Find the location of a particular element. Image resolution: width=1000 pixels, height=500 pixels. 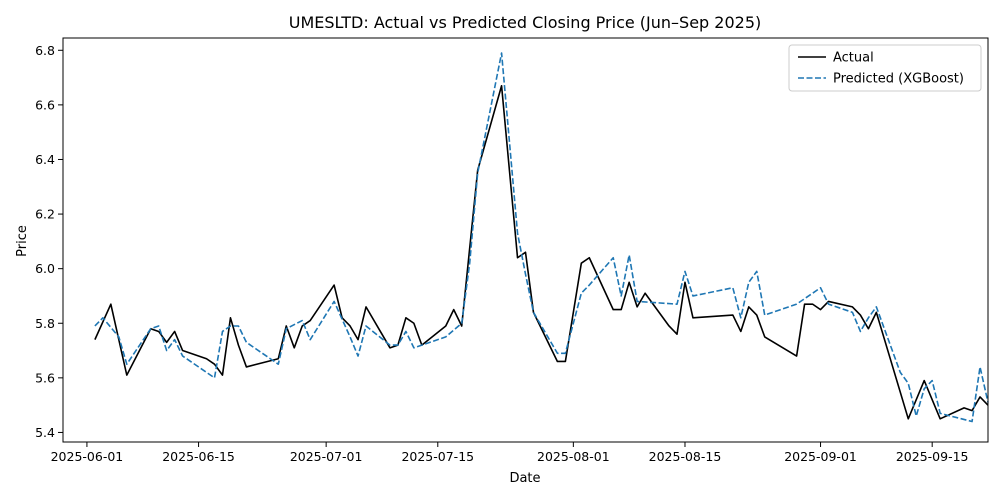

x-axis-label: Date is located at coordinates (524, 478).